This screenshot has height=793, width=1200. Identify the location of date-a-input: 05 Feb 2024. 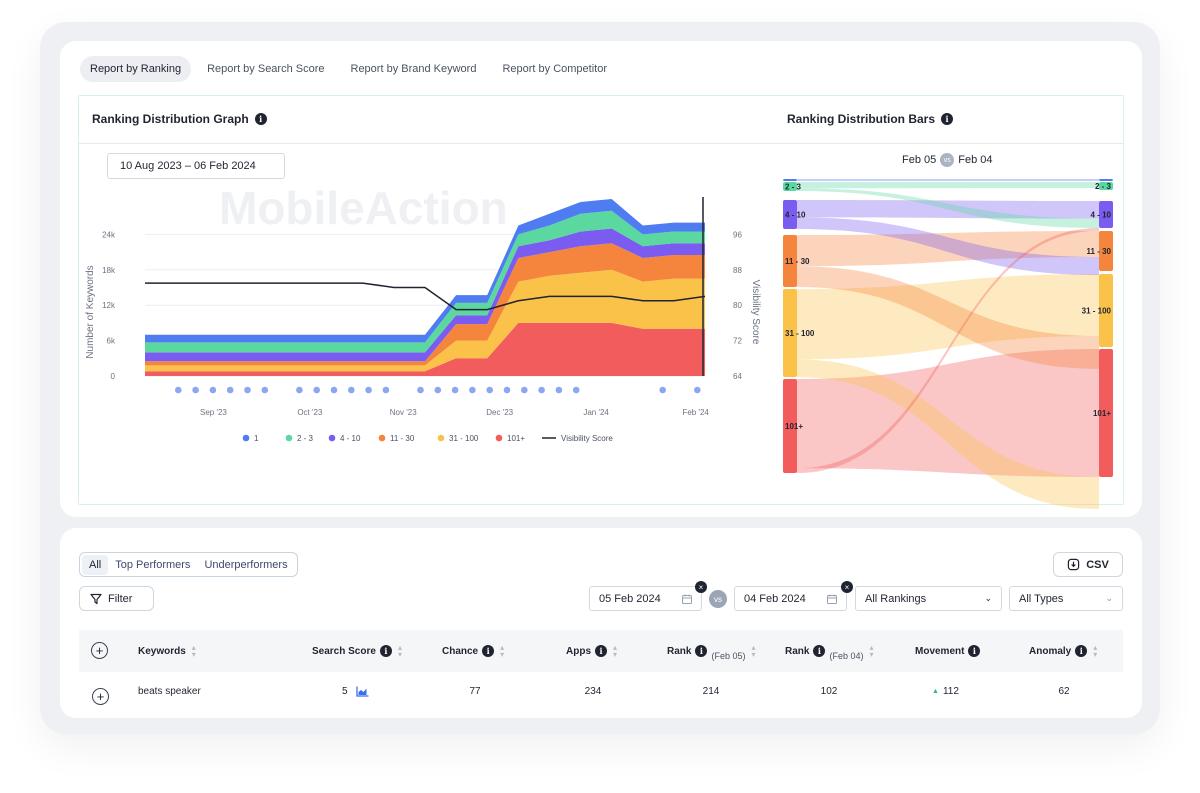
(645, 598).